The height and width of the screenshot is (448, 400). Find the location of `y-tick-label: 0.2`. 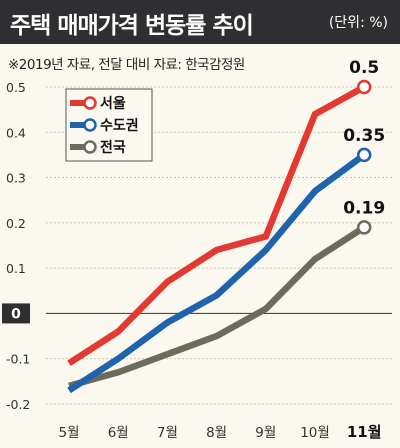

y-tick-label: 0.2 is located at coordinates (16, 223).